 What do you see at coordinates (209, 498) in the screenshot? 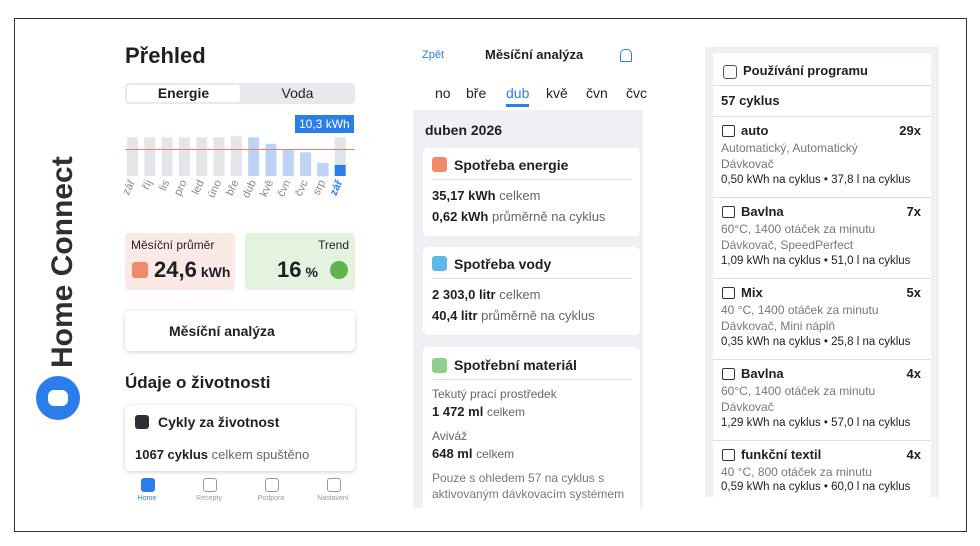
I see `nav-label: Recepty` at bounding box center [209, 498].